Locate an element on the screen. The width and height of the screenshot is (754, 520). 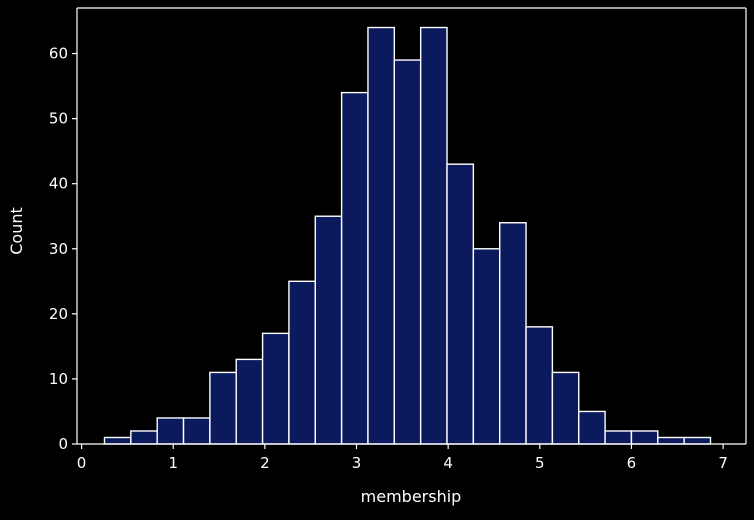
y-tick-label: 50 is located at coordinates (58, 119).